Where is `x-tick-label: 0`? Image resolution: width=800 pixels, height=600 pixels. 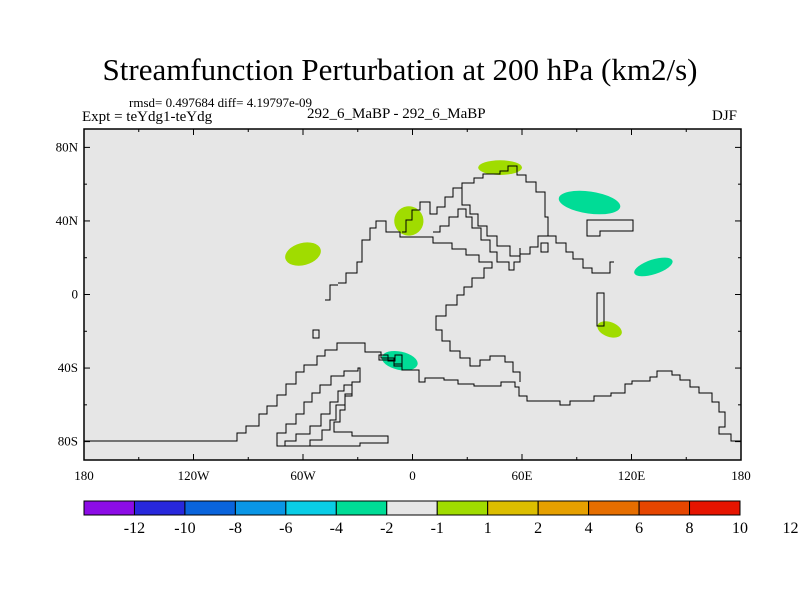 x-tick-label: 0 is located at coordinates (412, 475).